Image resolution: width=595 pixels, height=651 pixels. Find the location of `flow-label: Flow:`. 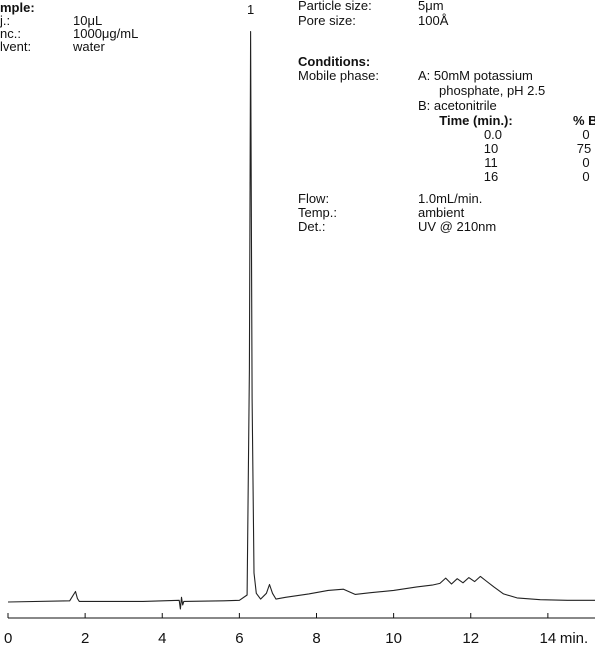

flow-label: Flow: is located at coordinates (313, 198).